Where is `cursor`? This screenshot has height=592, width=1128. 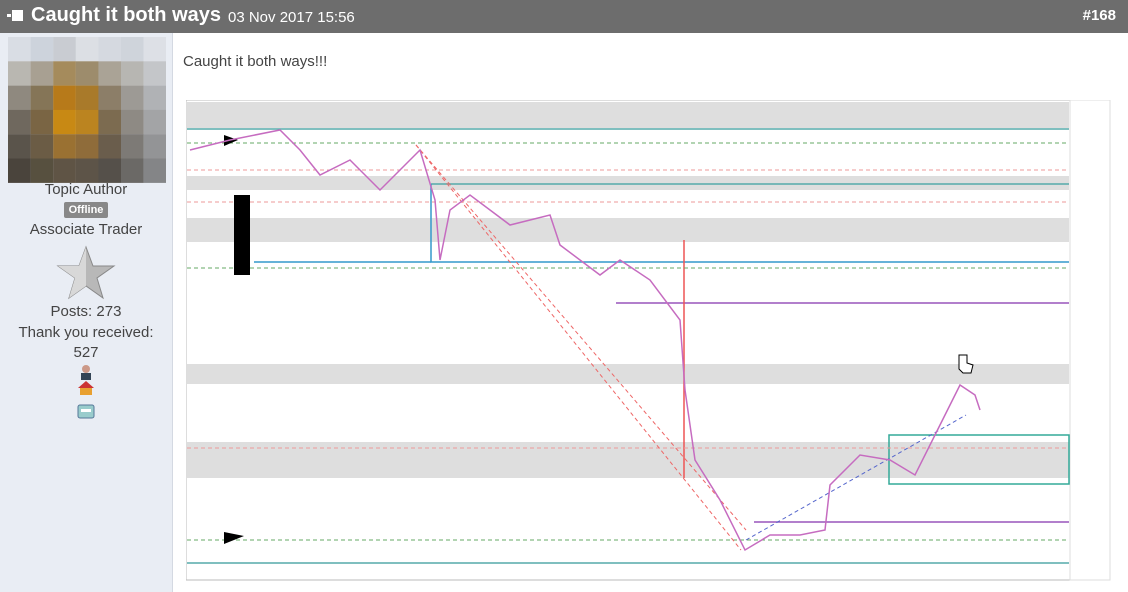 cursor is located at coordinates (966, 364).